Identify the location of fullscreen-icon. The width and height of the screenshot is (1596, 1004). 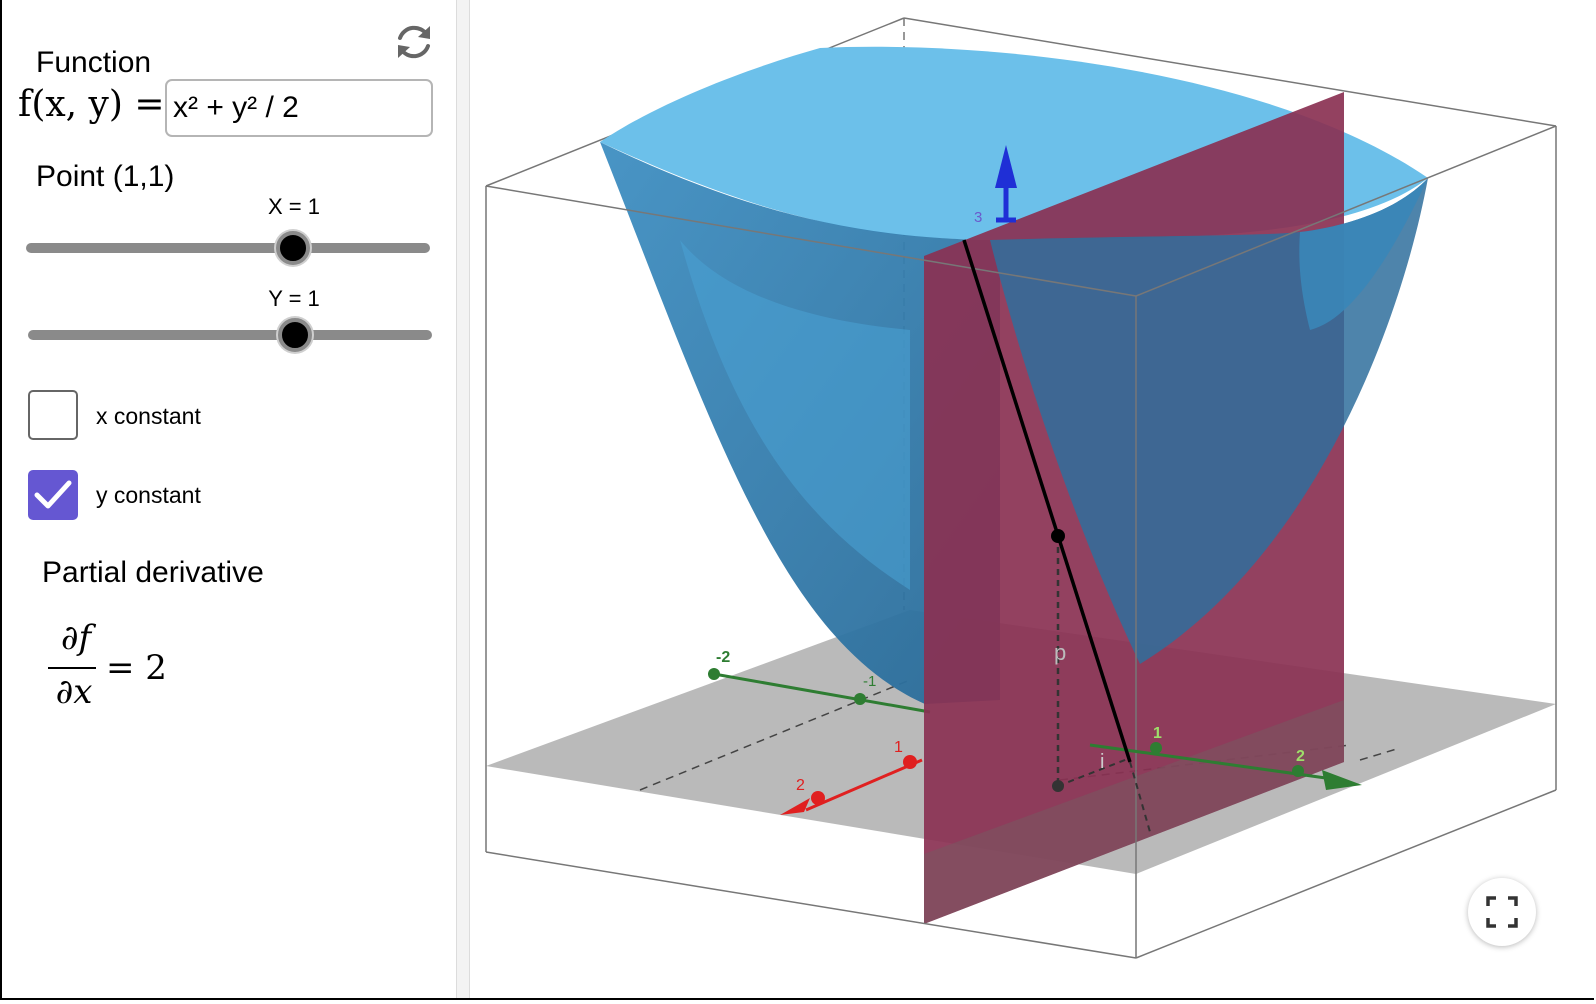
(1502, 912).